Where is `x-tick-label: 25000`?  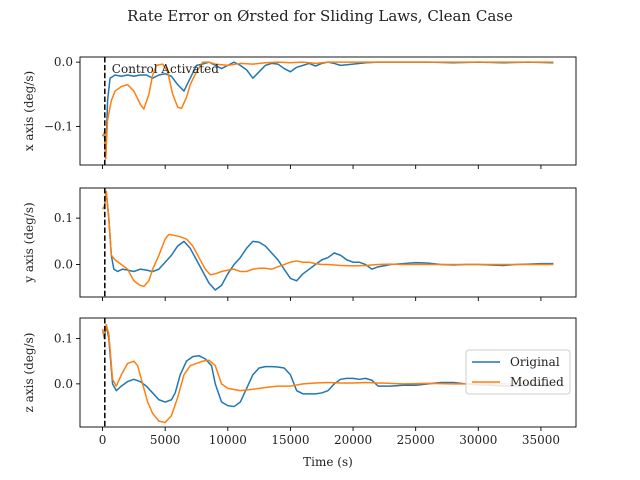 x-tick-label: 25000 is located at coordinates (416, 440).